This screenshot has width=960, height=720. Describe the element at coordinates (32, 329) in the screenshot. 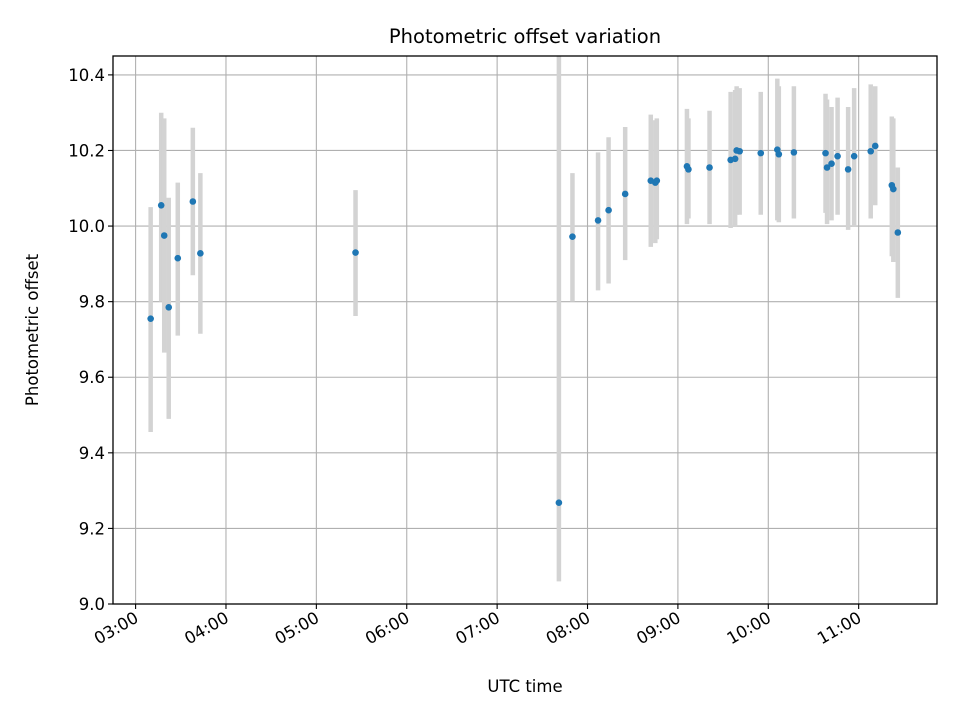

I see `y-axis-title: Photometric offset` at that location.